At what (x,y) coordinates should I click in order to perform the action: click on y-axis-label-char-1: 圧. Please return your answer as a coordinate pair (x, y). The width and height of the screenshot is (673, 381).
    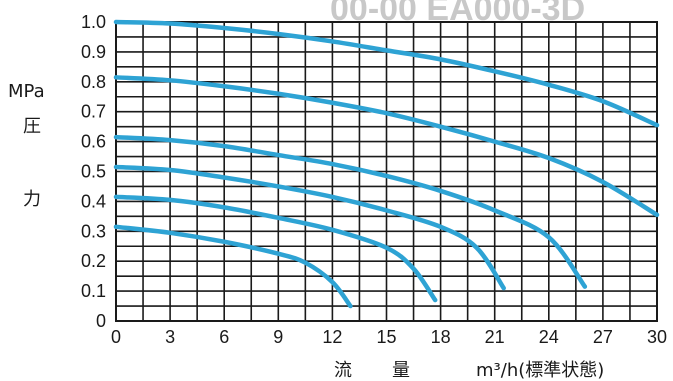
    Looking at the image, I should click on (32, 126).